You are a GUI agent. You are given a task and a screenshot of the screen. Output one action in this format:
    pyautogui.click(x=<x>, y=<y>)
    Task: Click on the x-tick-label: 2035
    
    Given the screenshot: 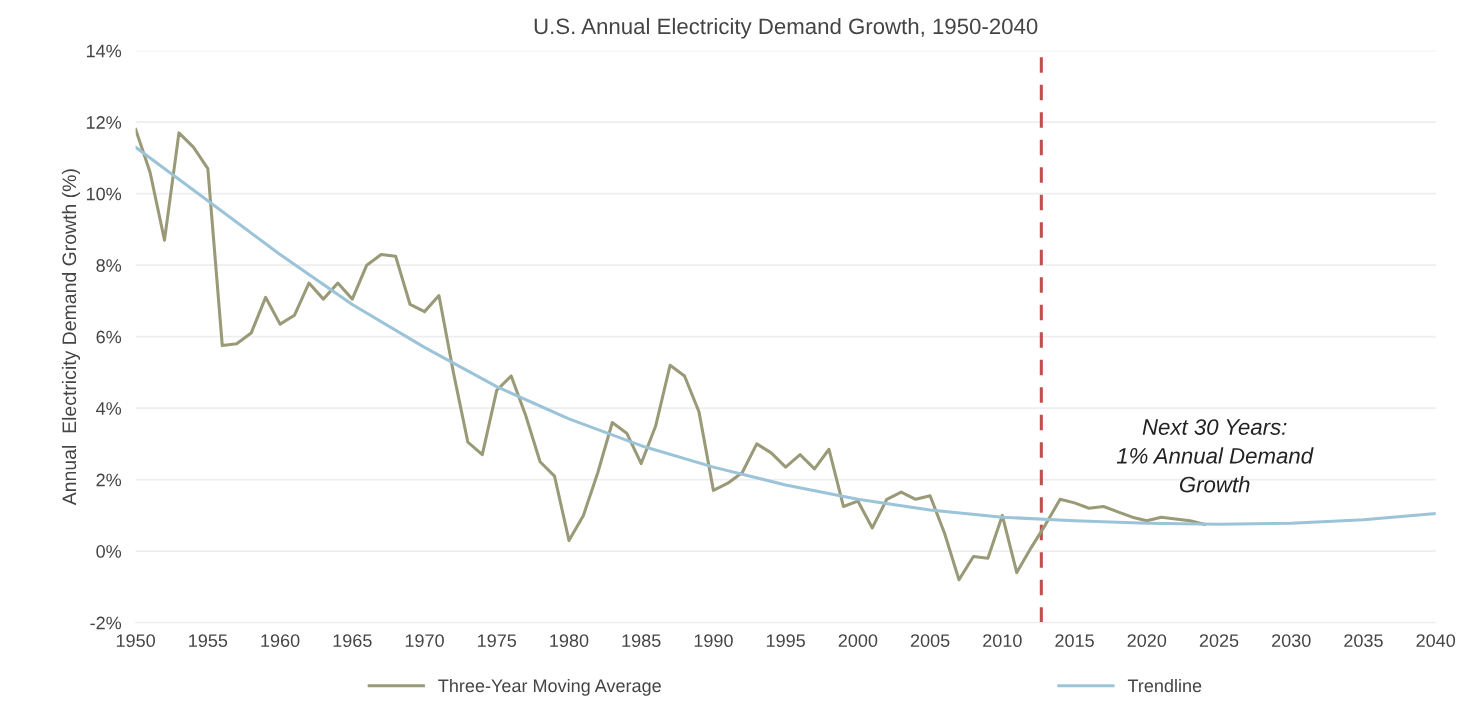 What is the action you would take?
    pyautogui.click(x=1363, y=641)
    